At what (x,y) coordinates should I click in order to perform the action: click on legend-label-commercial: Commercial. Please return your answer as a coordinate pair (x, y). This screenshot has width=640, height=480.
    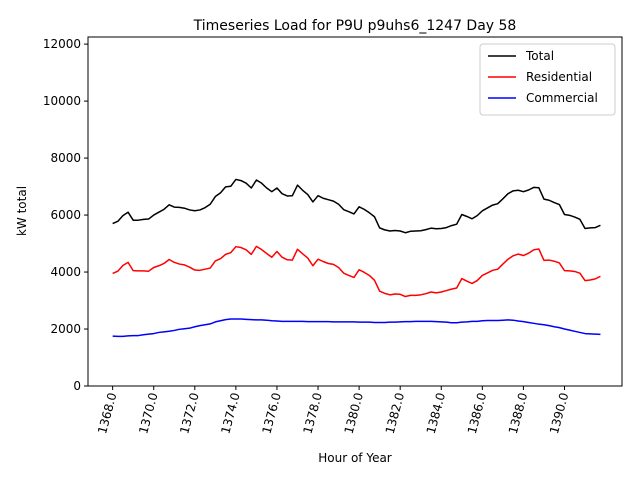
    Looking at the image, I should click on (562, 98).